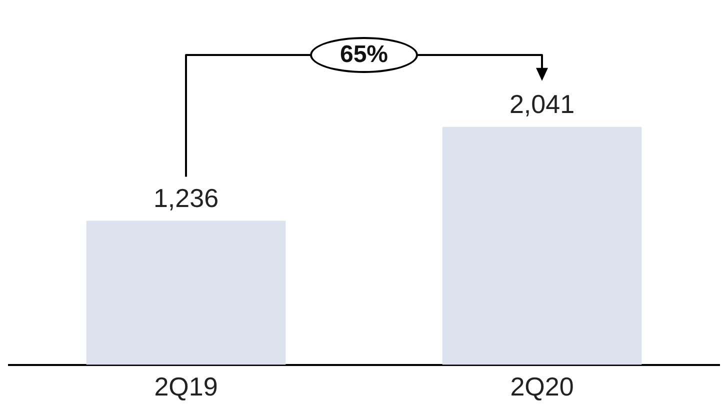 This screenshot has height=420, width=728. I want to click on x-tick-label: 2Q19, so click(186, 387).